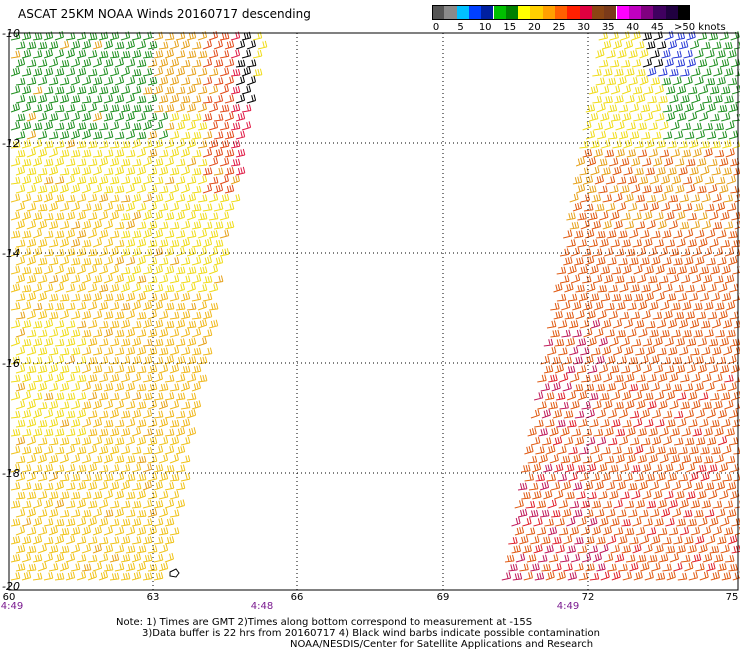 The image size is (740, 650). I want to click on scale-frame, so click(561, 12).